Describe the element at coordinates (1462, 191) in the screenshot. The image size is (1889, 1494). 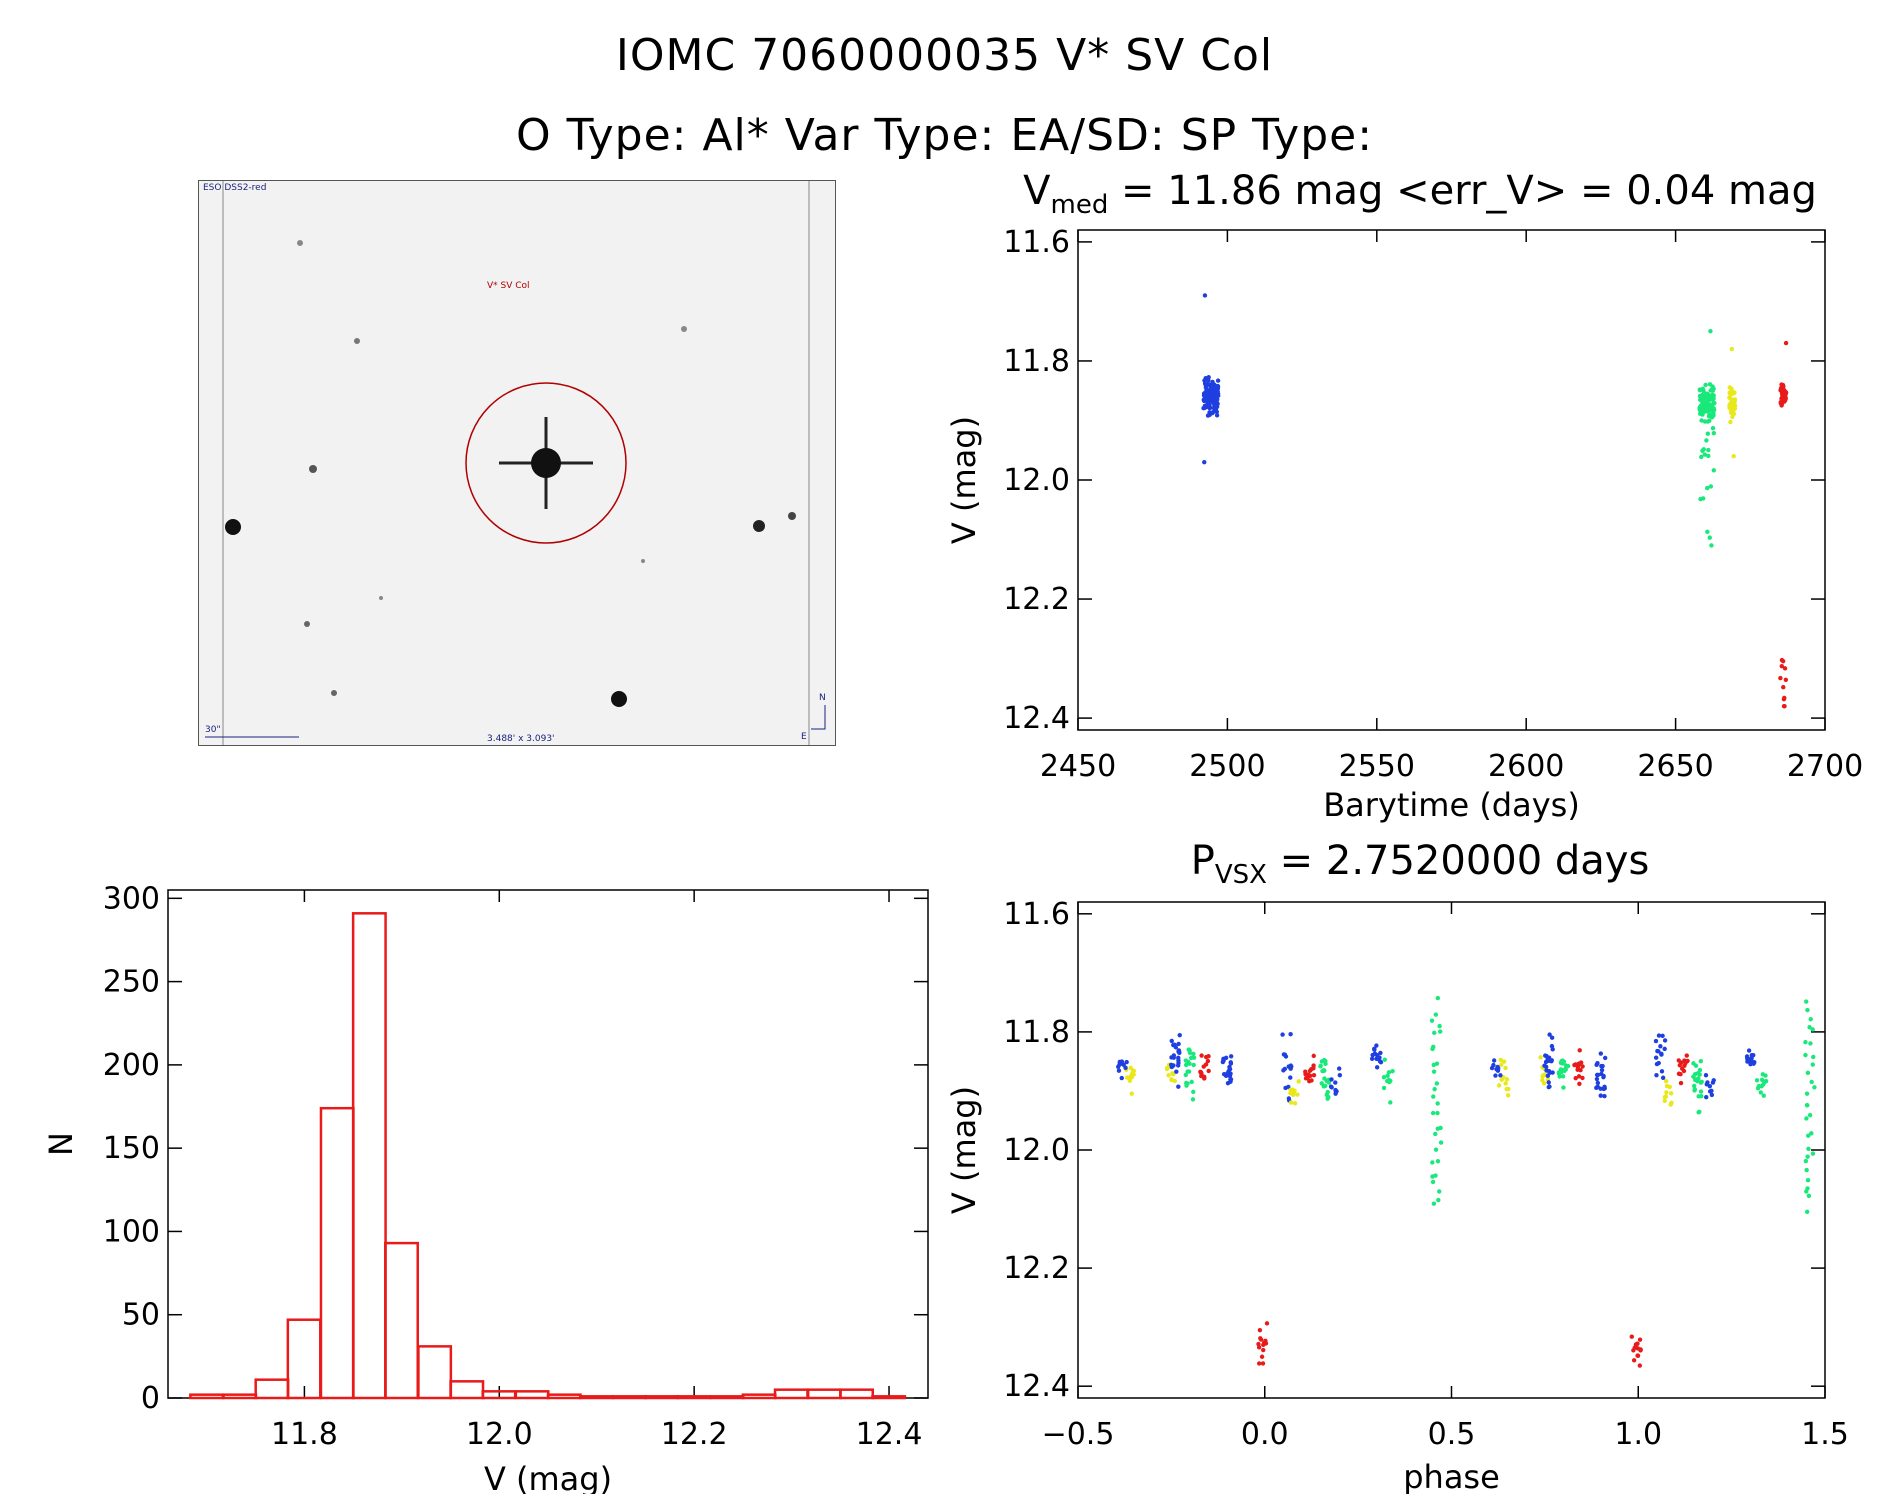
I see `light-curve-title-text: = 11.86 mag <err_V> = 0.04 mag` at that location.